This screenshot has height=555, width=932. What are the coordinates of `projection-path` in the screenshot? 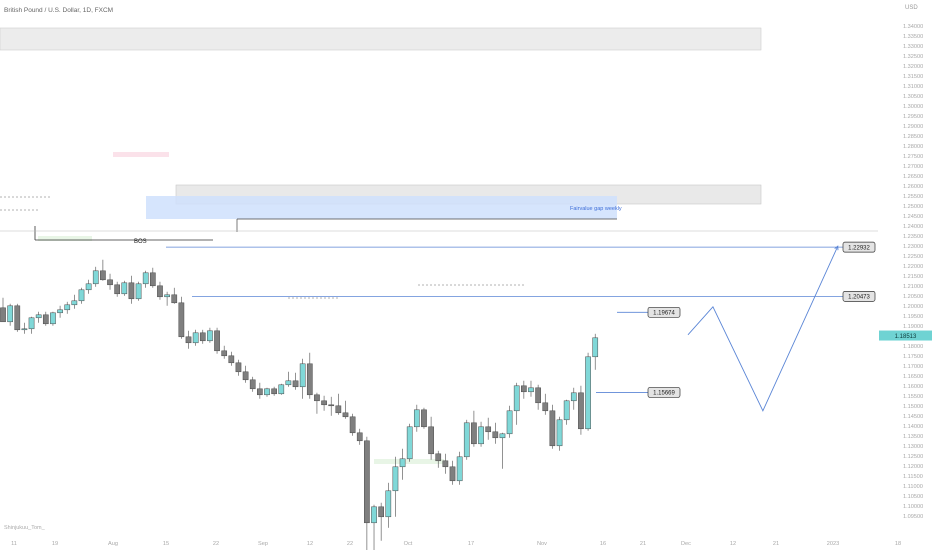 It's located at (763, 329).